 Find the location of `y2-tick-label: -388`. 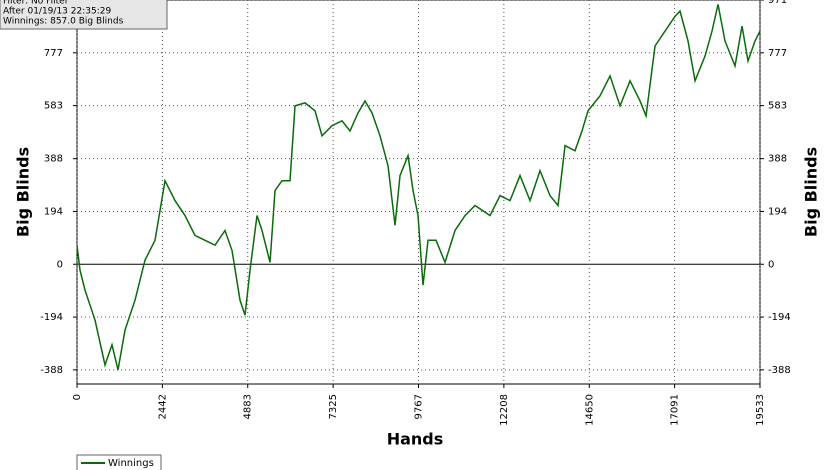

y2-tick-label: -388 is located at coordinates (779, 370).